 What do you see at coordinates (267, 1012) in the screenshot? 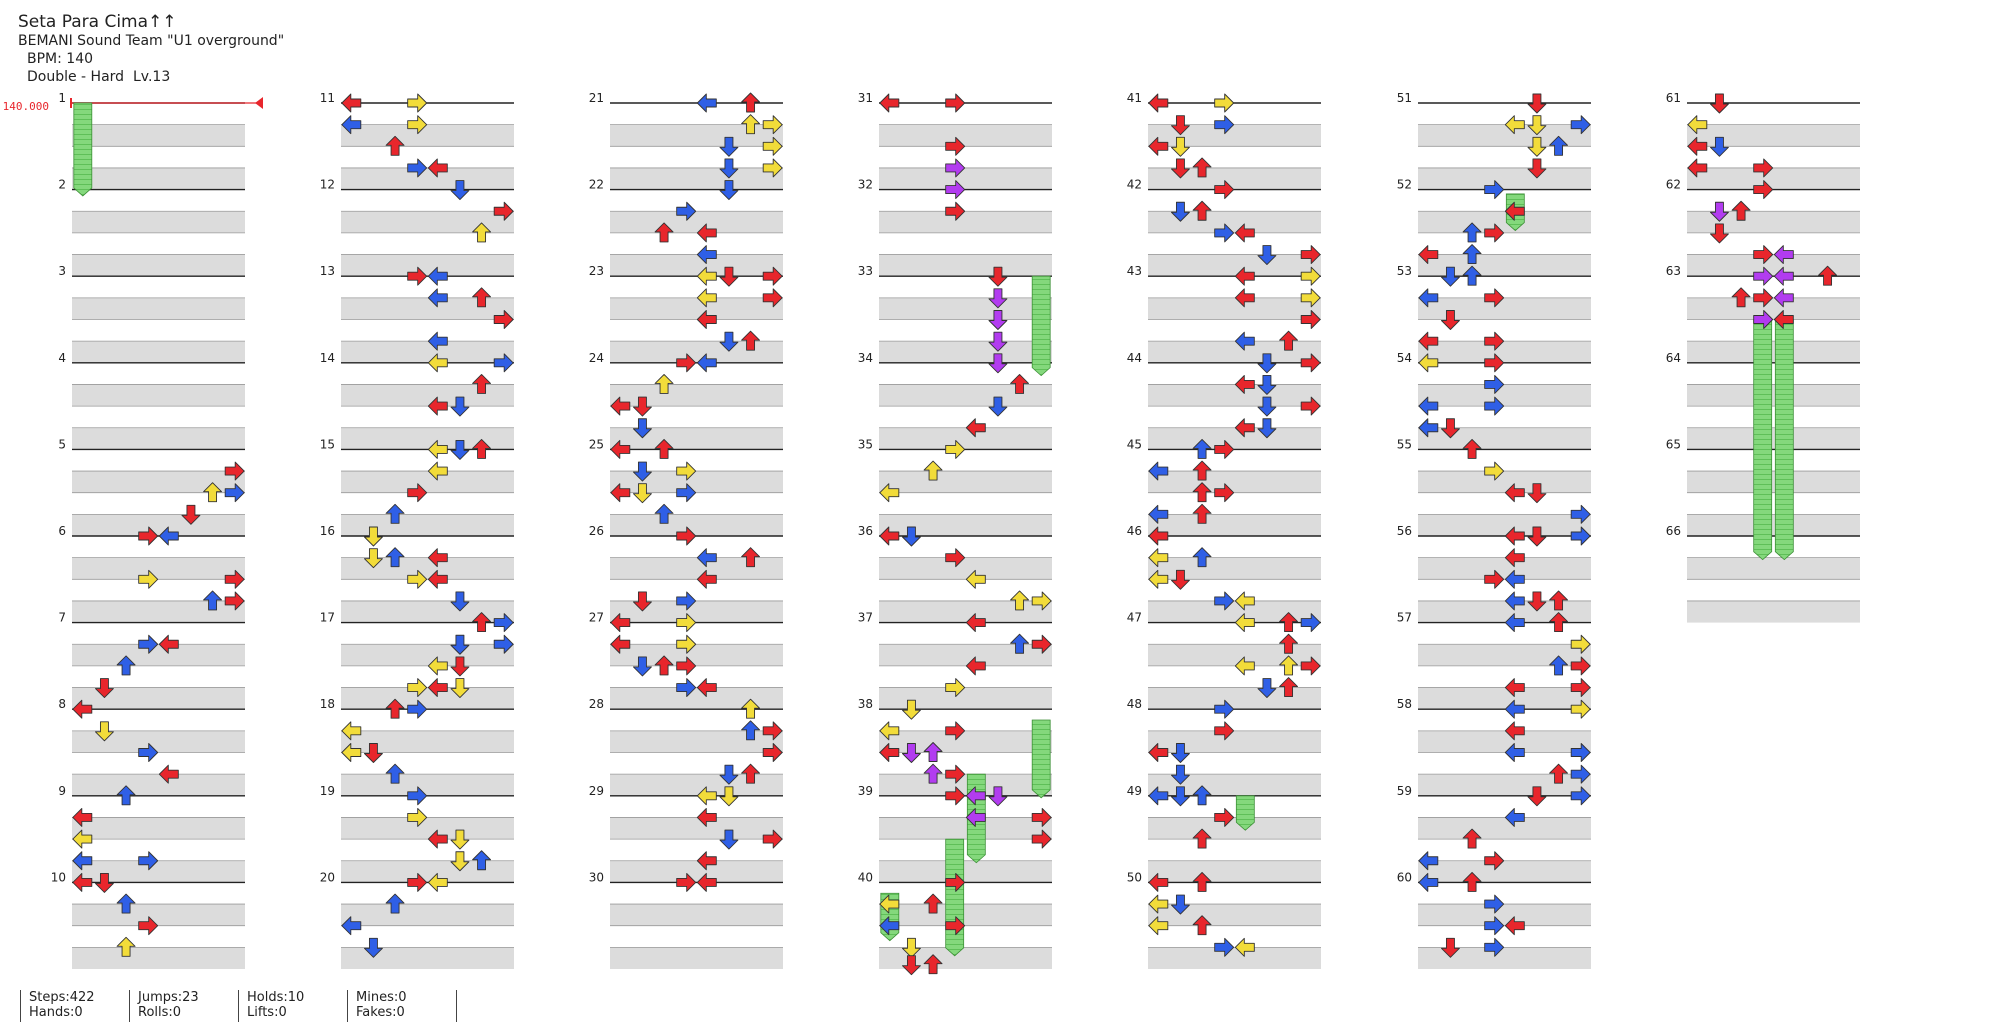
I see `stat-value: Lifts:0` at bounding box center [267, 1012].